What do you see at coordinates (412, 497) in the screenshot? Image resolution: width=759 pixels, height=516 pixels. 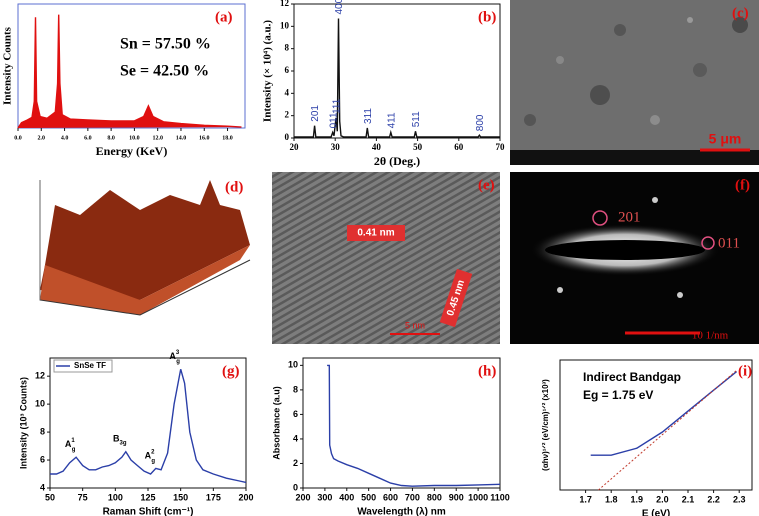 I see `x-tick-label: 700` at bounding box center [412, 497].